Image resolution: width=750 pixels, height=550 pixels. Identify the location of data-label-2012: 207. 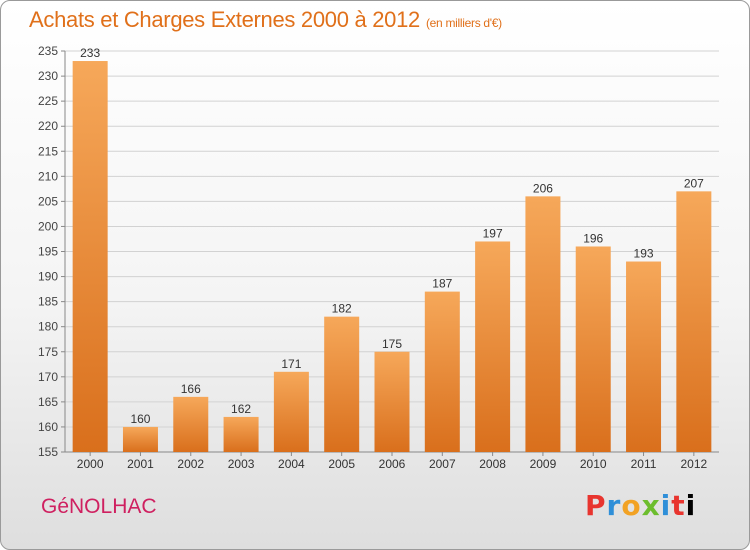
(694, 183).